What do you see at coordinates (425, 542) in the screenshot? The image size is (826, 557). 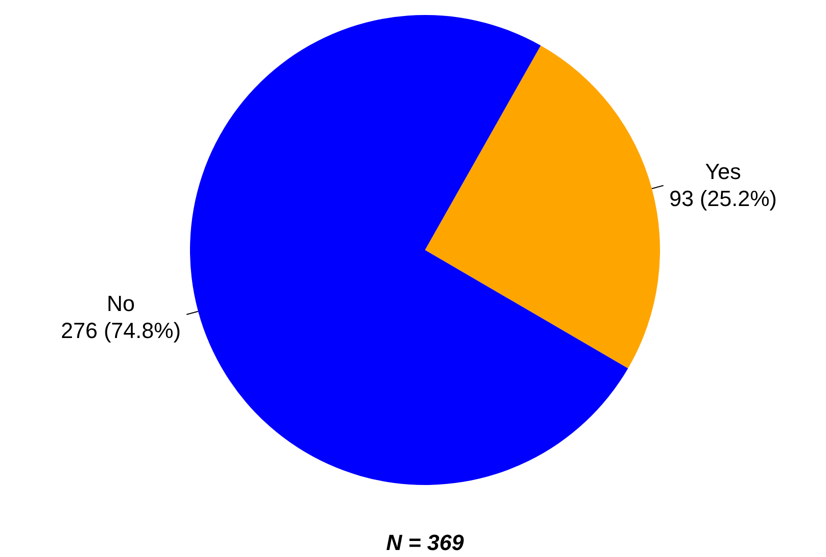 I see `text: N = 369` at bounding box center [425, 542].